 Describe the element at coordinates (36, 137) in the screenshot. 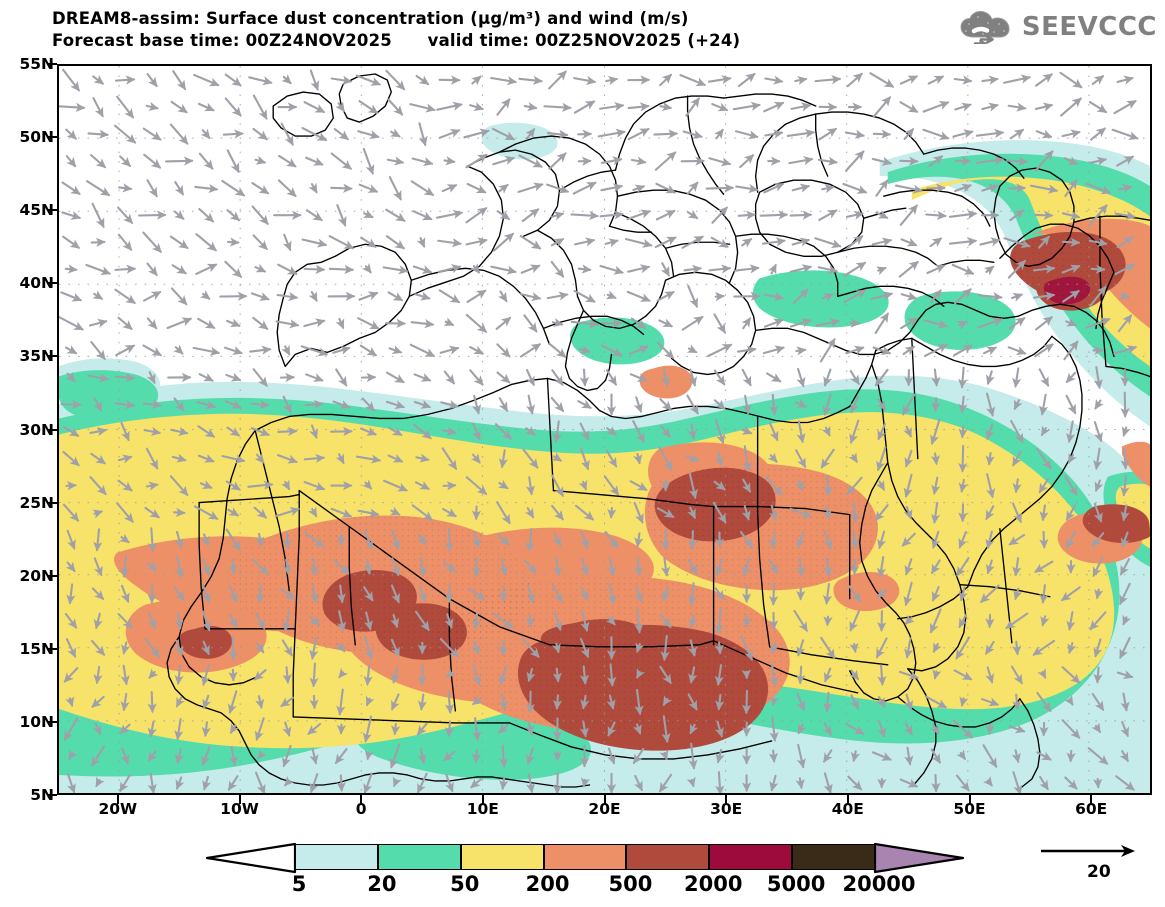

I see `y-axis-label: 50N` at that location.